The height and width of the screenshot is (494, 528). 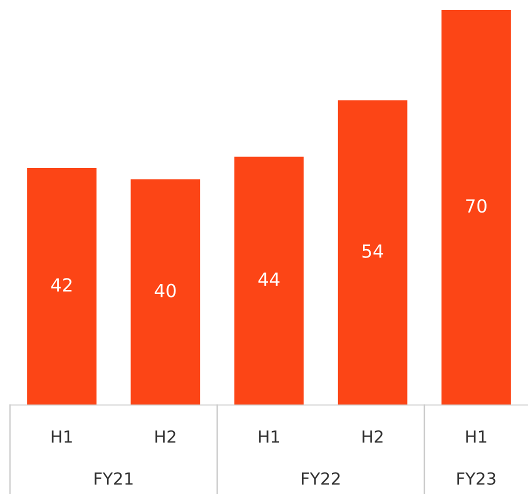 I want to click on data-label: 42, so click(x=61, y=285).